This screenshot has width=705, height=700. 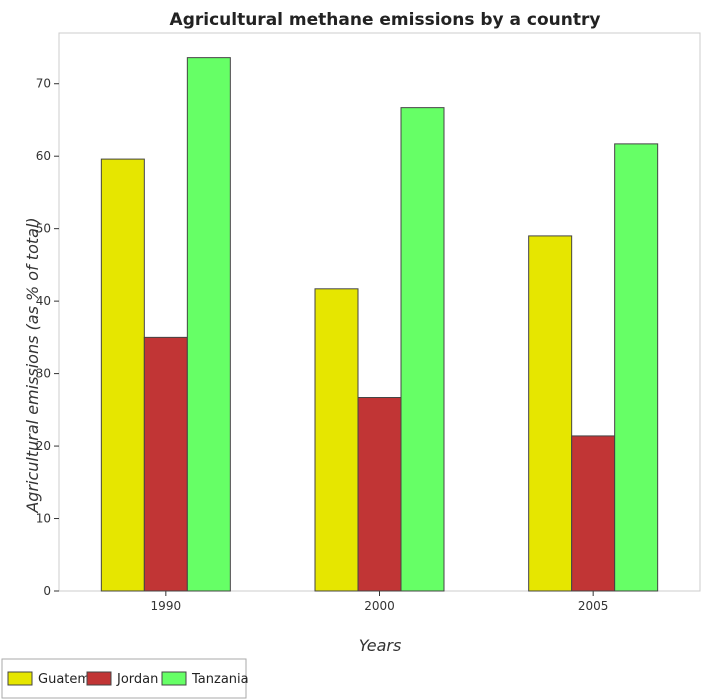 I want to click on legend-label-tanzania: Tanzania, so click(x=220, y=679).